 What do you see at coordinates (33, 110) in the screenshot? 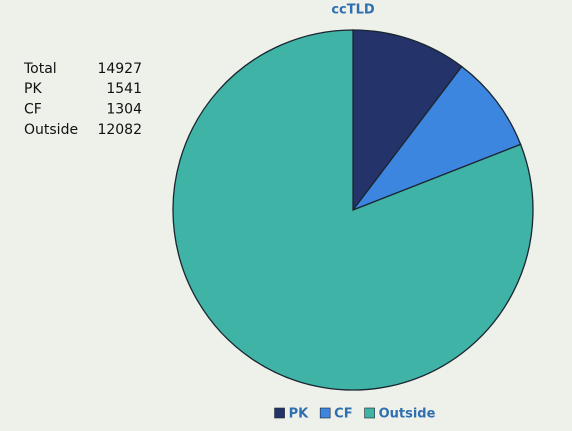
I see `table-label: CF` at bounding box center [33, 110].